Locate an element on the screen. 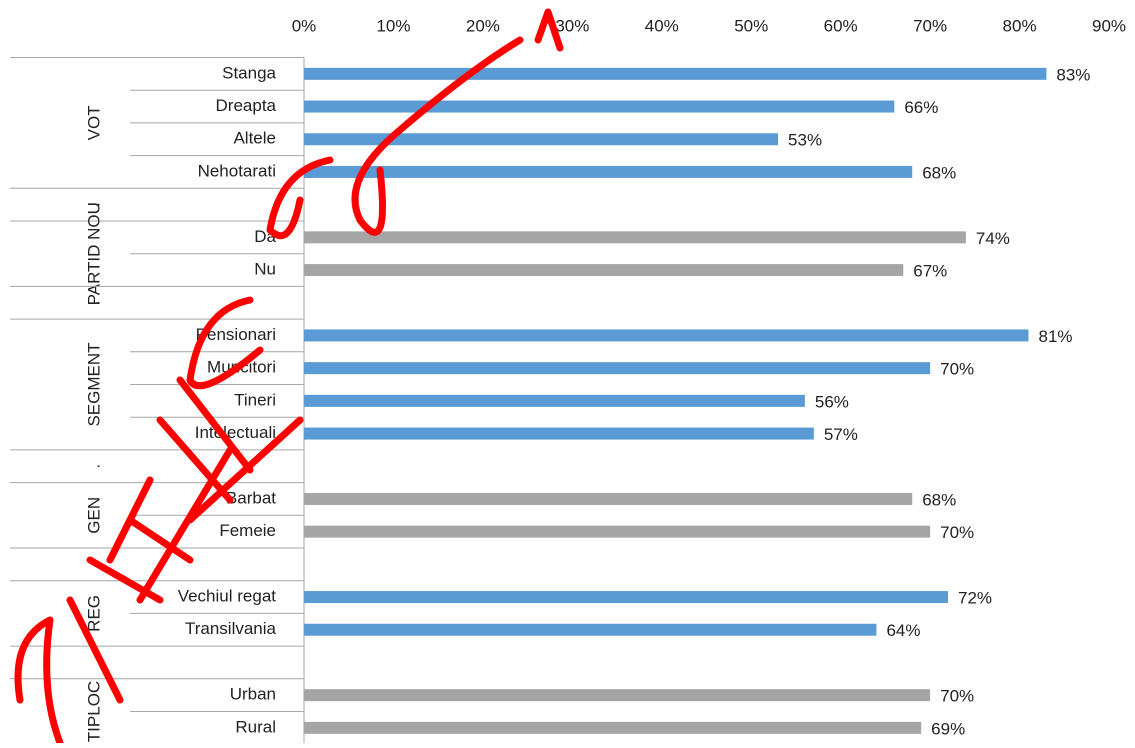 The width and height of the screenshot is (1135, 748). value-label: 66% is located at coordinates (921, 107).